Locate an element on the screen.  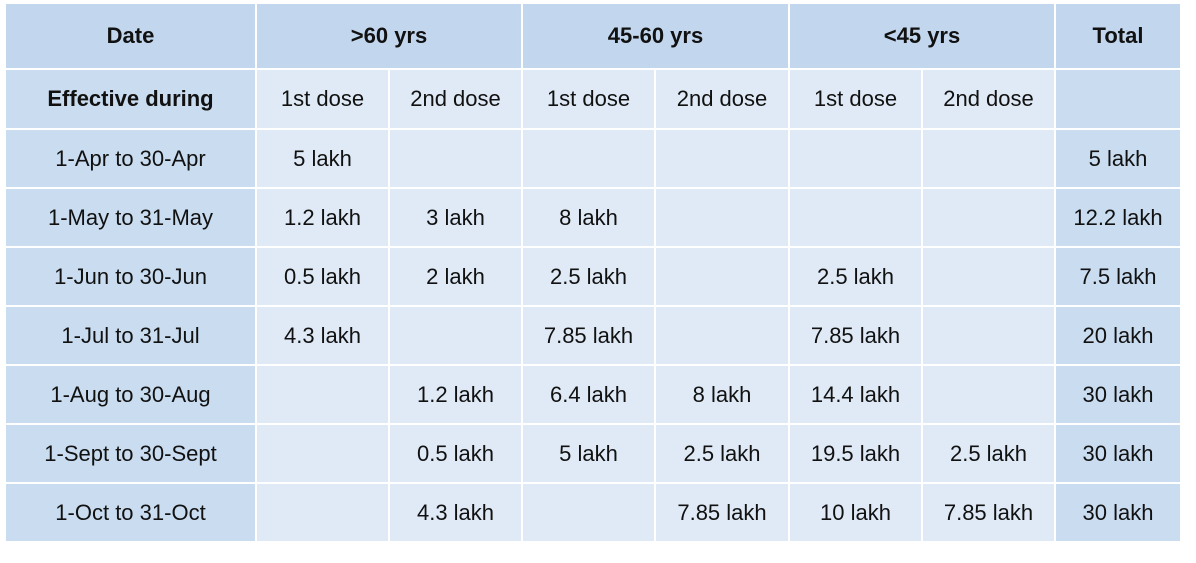
total-cell: 7.5 lakh is located at coordinates (1118, 276).